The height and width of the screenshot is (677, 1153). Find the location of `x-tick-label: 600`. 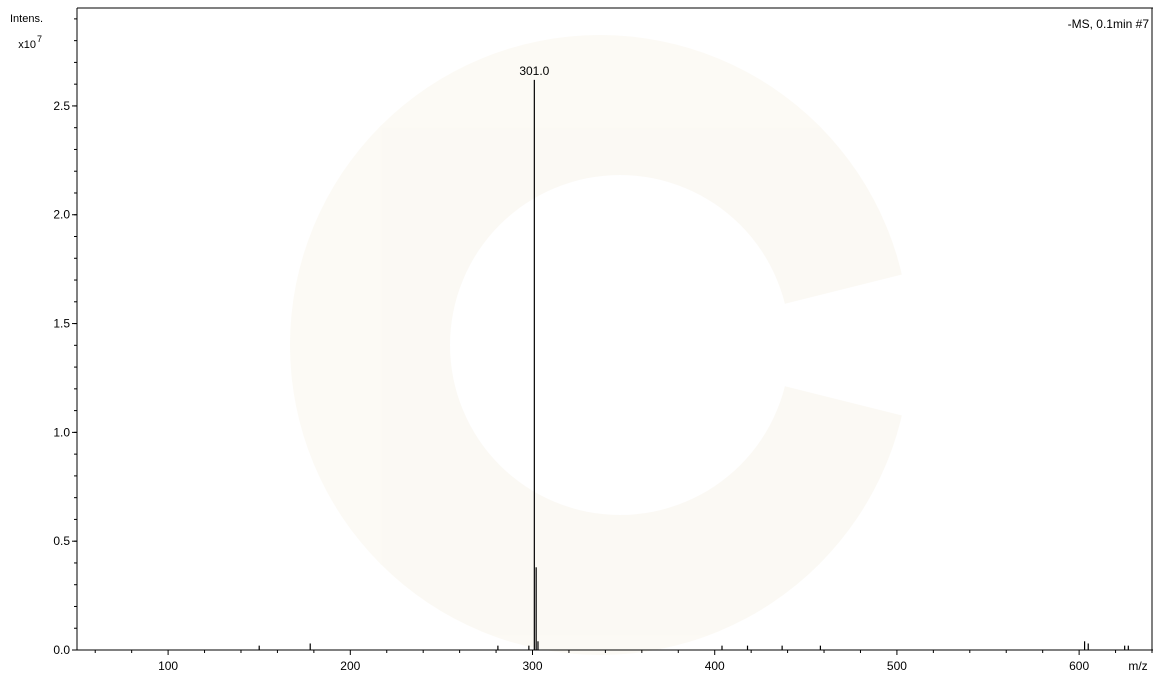

x-tick-label: 600 is located at coordinates (1079, 666).